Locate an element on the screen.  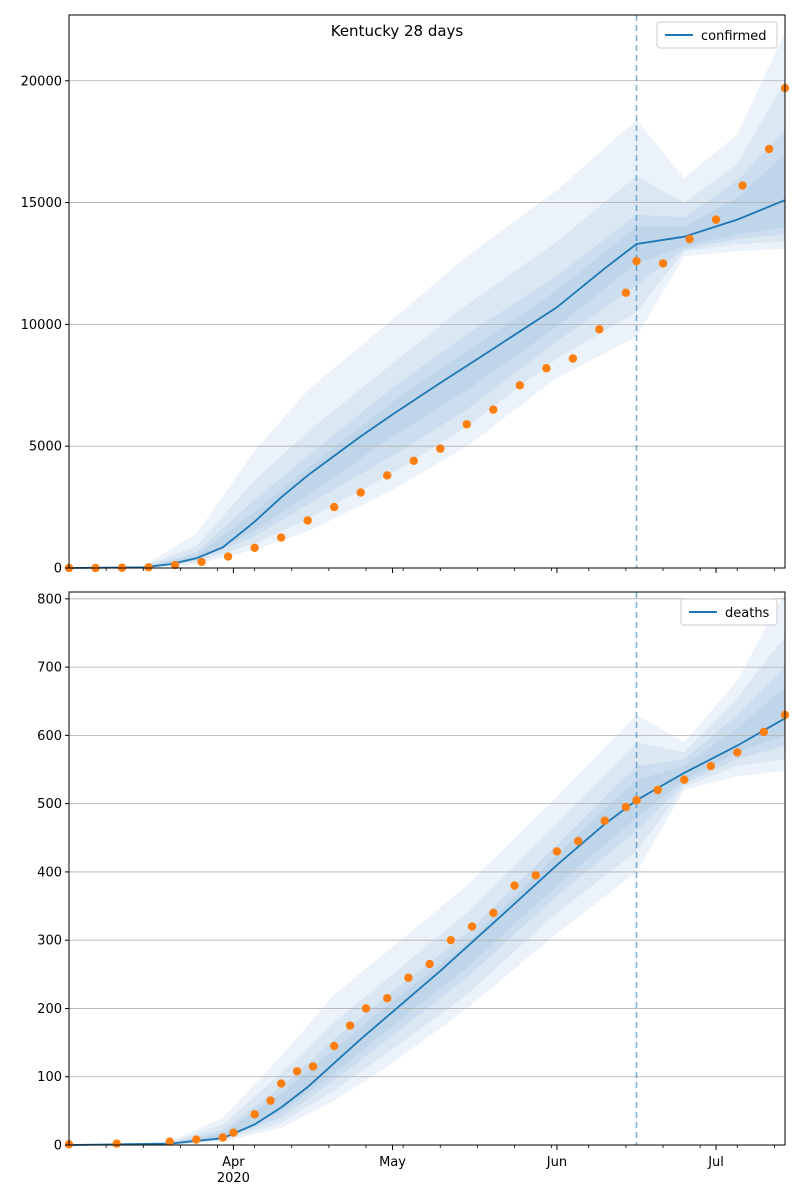
y-tick-label: 10000 is located at coordinates (41, 325).